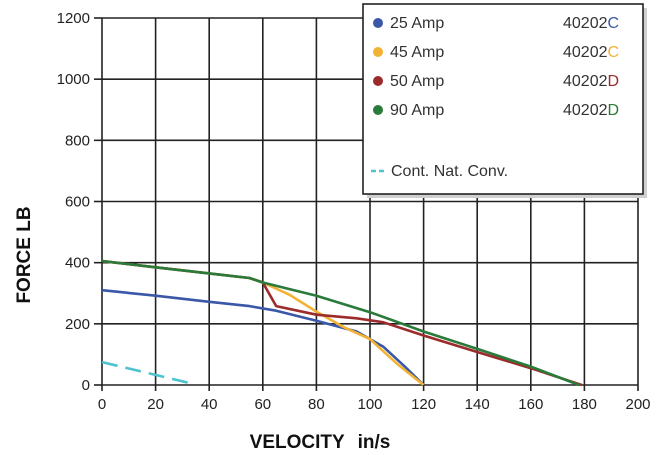  I want to click on y-tick-label: 0, so click(86, 385).